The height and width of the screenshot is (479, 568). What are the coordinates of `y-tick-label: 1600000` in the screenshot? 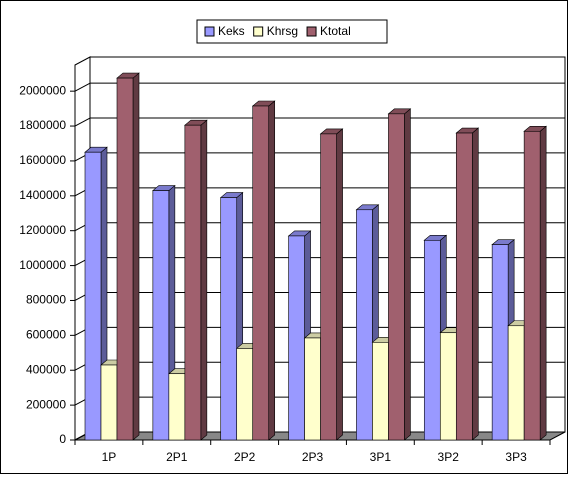 It's located at (42, 160).